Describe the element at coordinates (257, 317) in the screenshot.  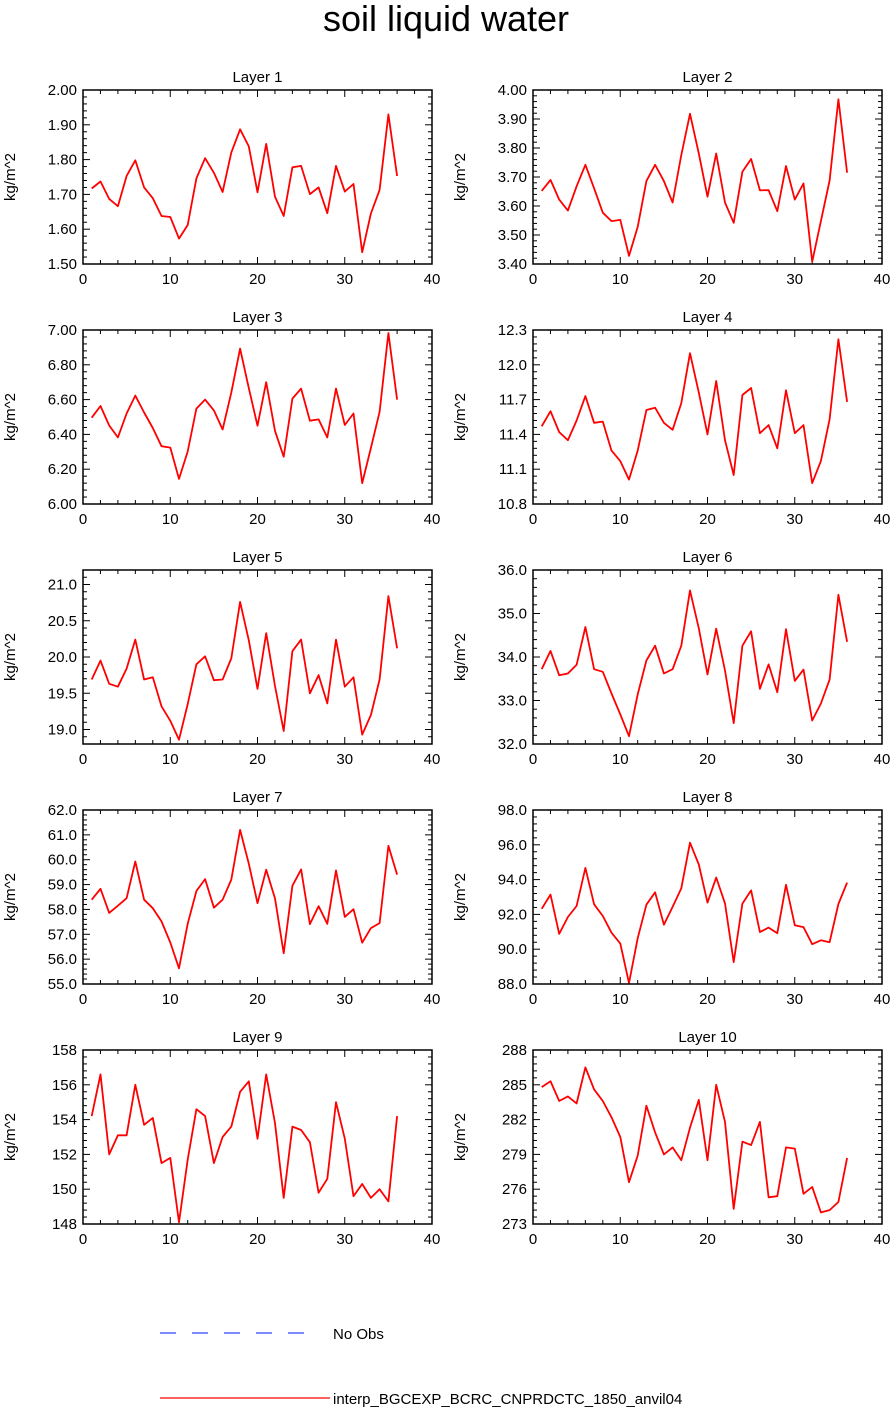
I see `panel-title: Layer 3` at that location.